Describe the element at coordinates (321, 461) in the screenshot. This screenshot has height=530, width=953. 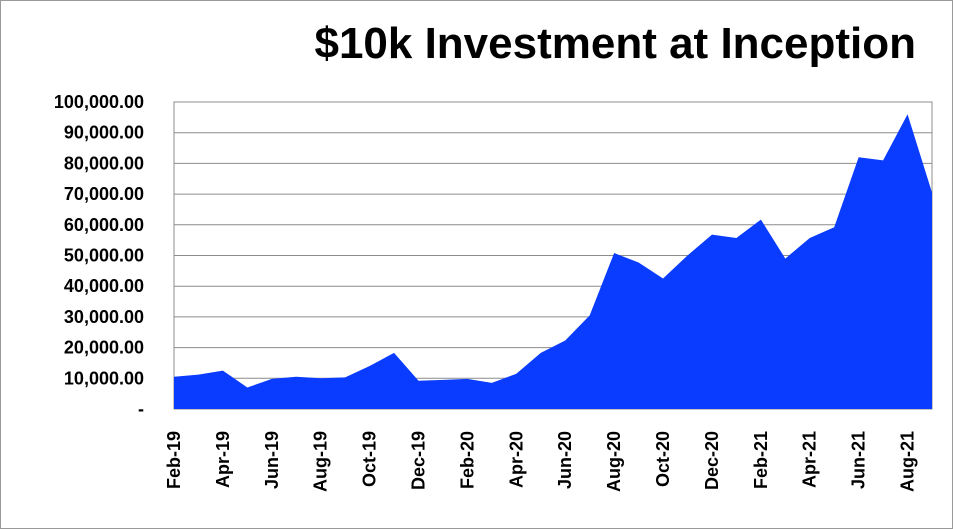
I see `x-tick-label: Aug-19` at that location.